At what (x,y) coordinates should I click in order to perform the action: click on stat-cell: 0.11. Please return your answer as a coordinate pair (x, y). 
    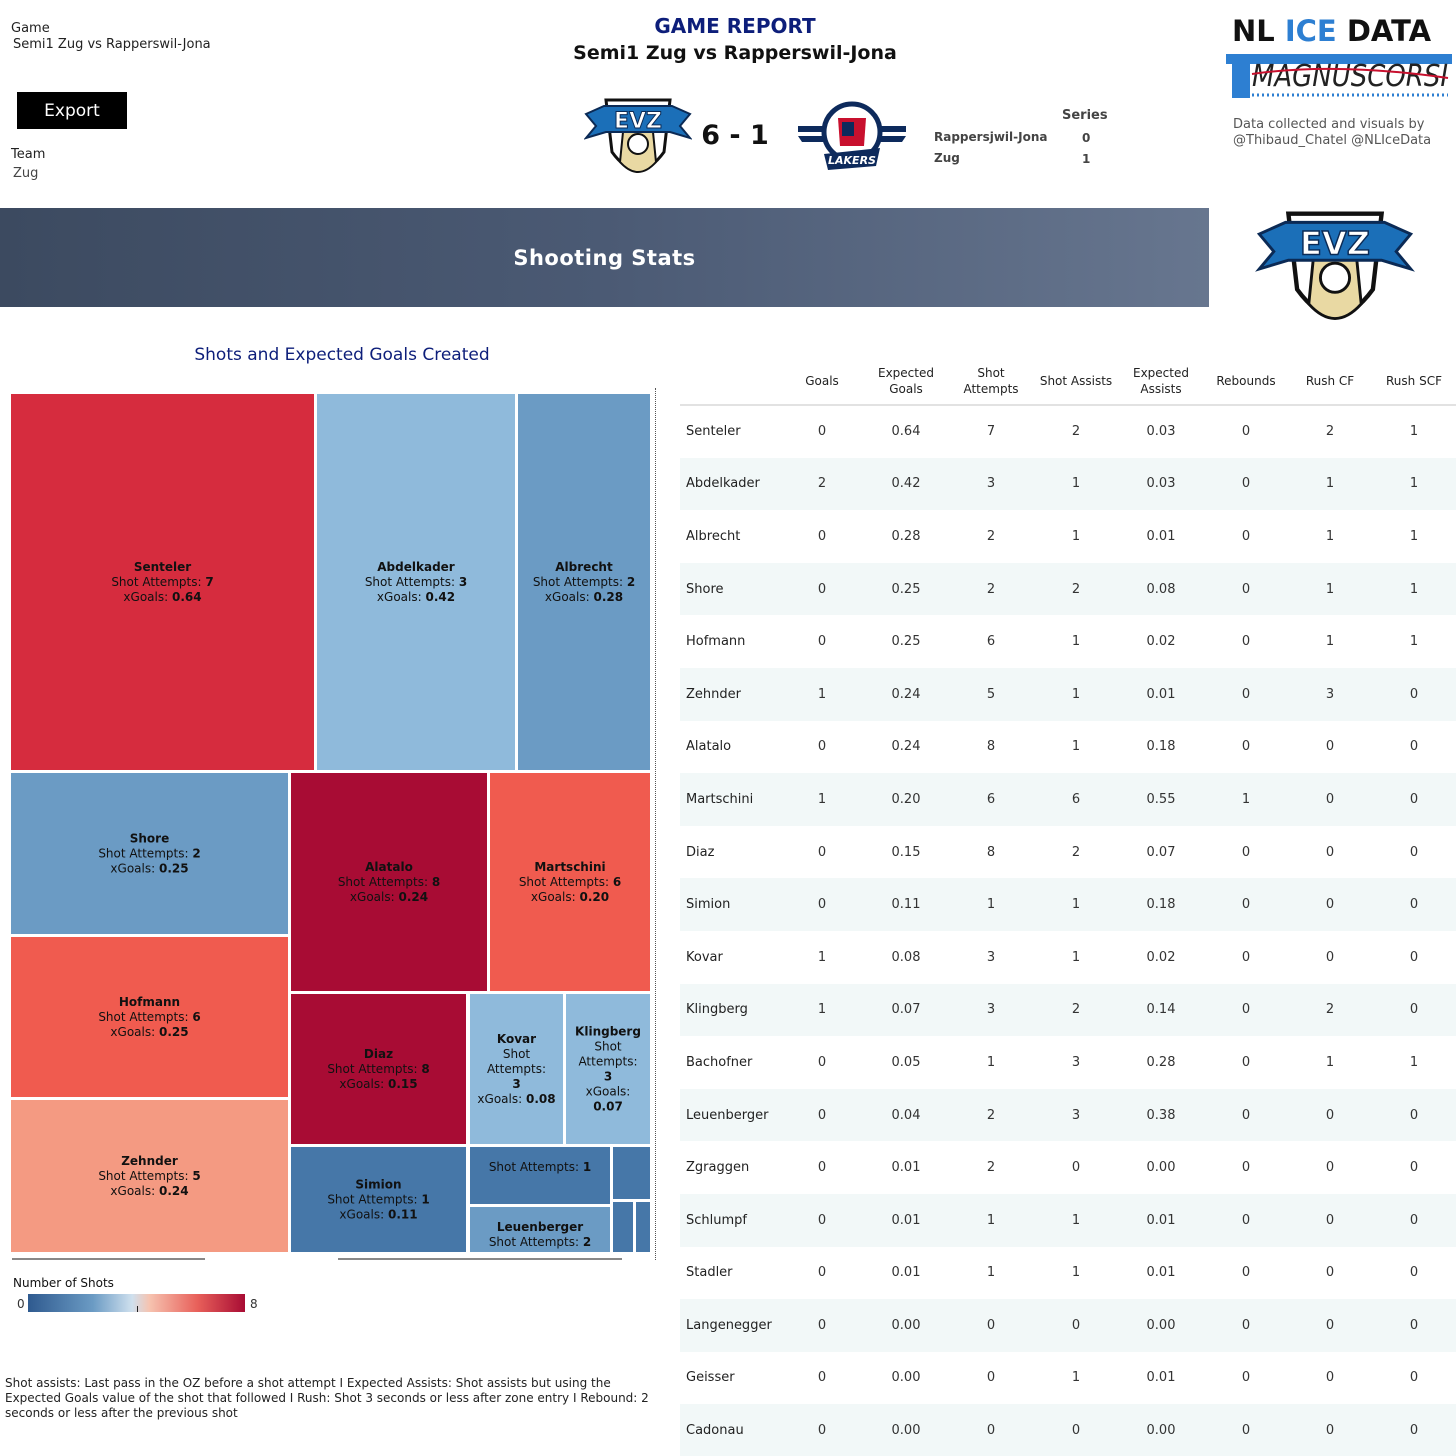
    Looking at the image, I should click on (906, 904).